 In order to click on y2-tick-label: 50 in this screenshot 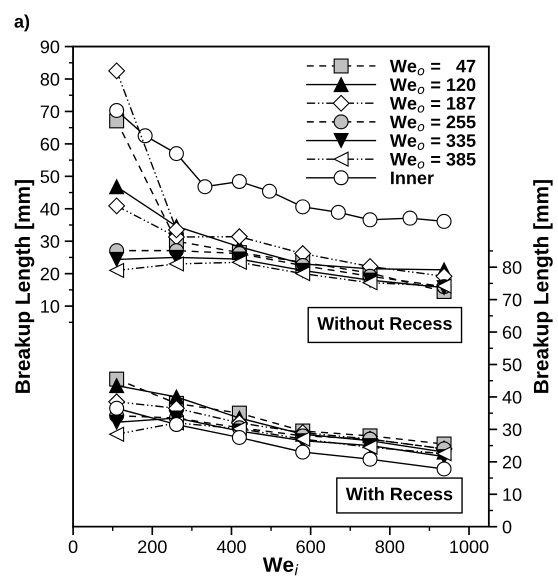, I will do `click(512, 365)`.